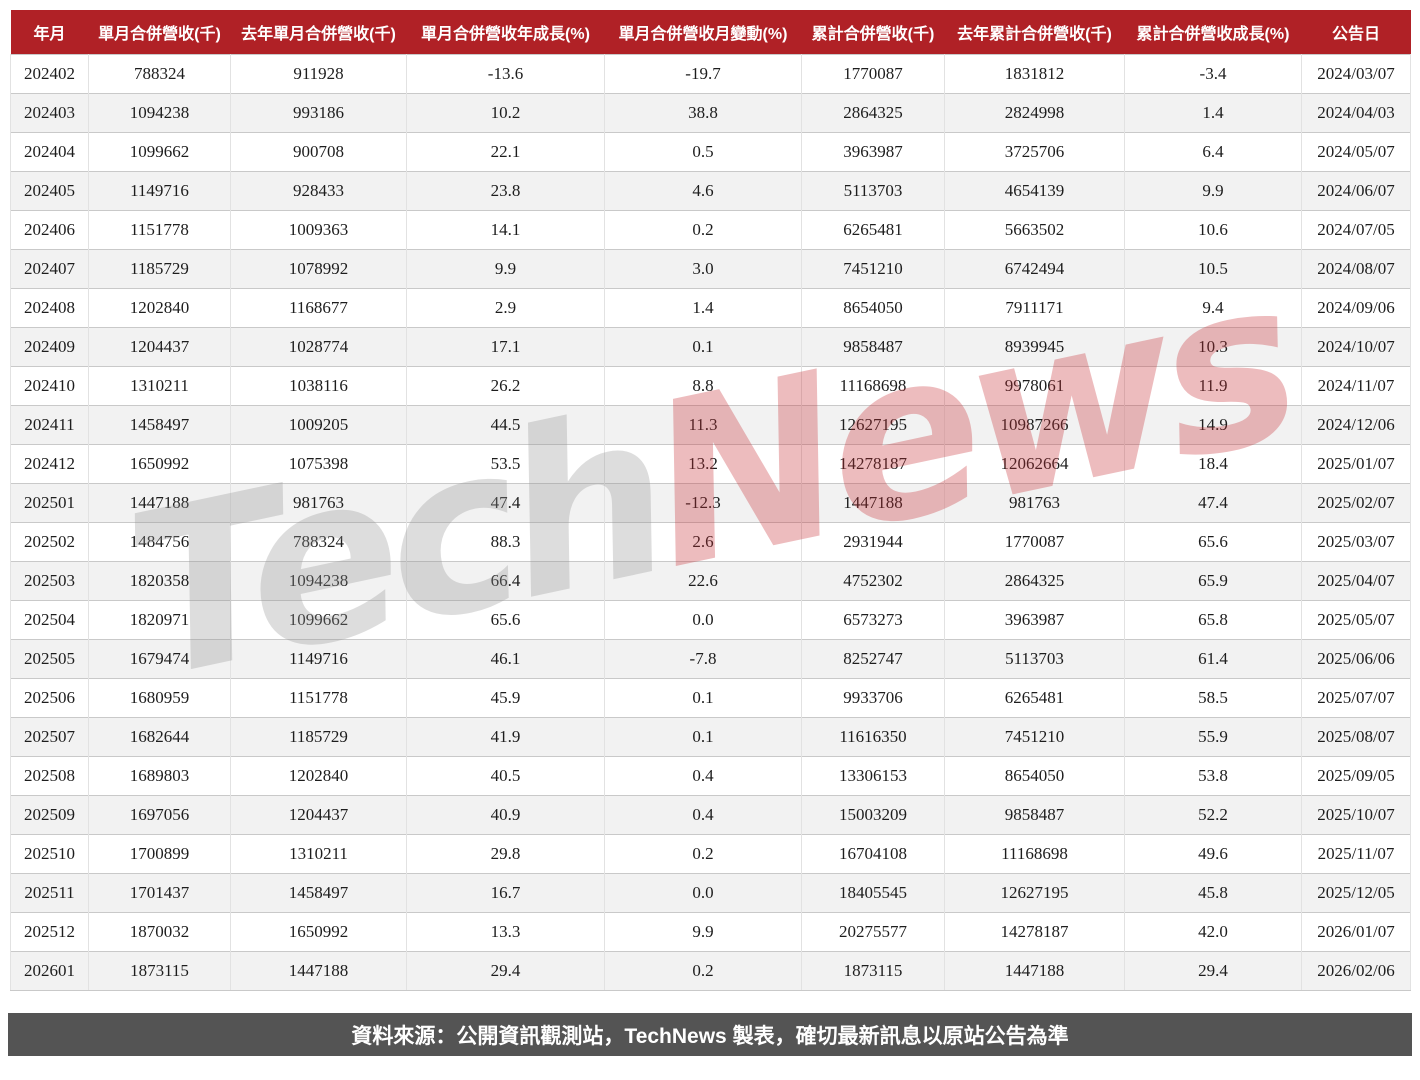 Image resolution: width=1420 pixels, height=1080 pixels. I want to click on table-cell: 1682644, so click(159, 736).